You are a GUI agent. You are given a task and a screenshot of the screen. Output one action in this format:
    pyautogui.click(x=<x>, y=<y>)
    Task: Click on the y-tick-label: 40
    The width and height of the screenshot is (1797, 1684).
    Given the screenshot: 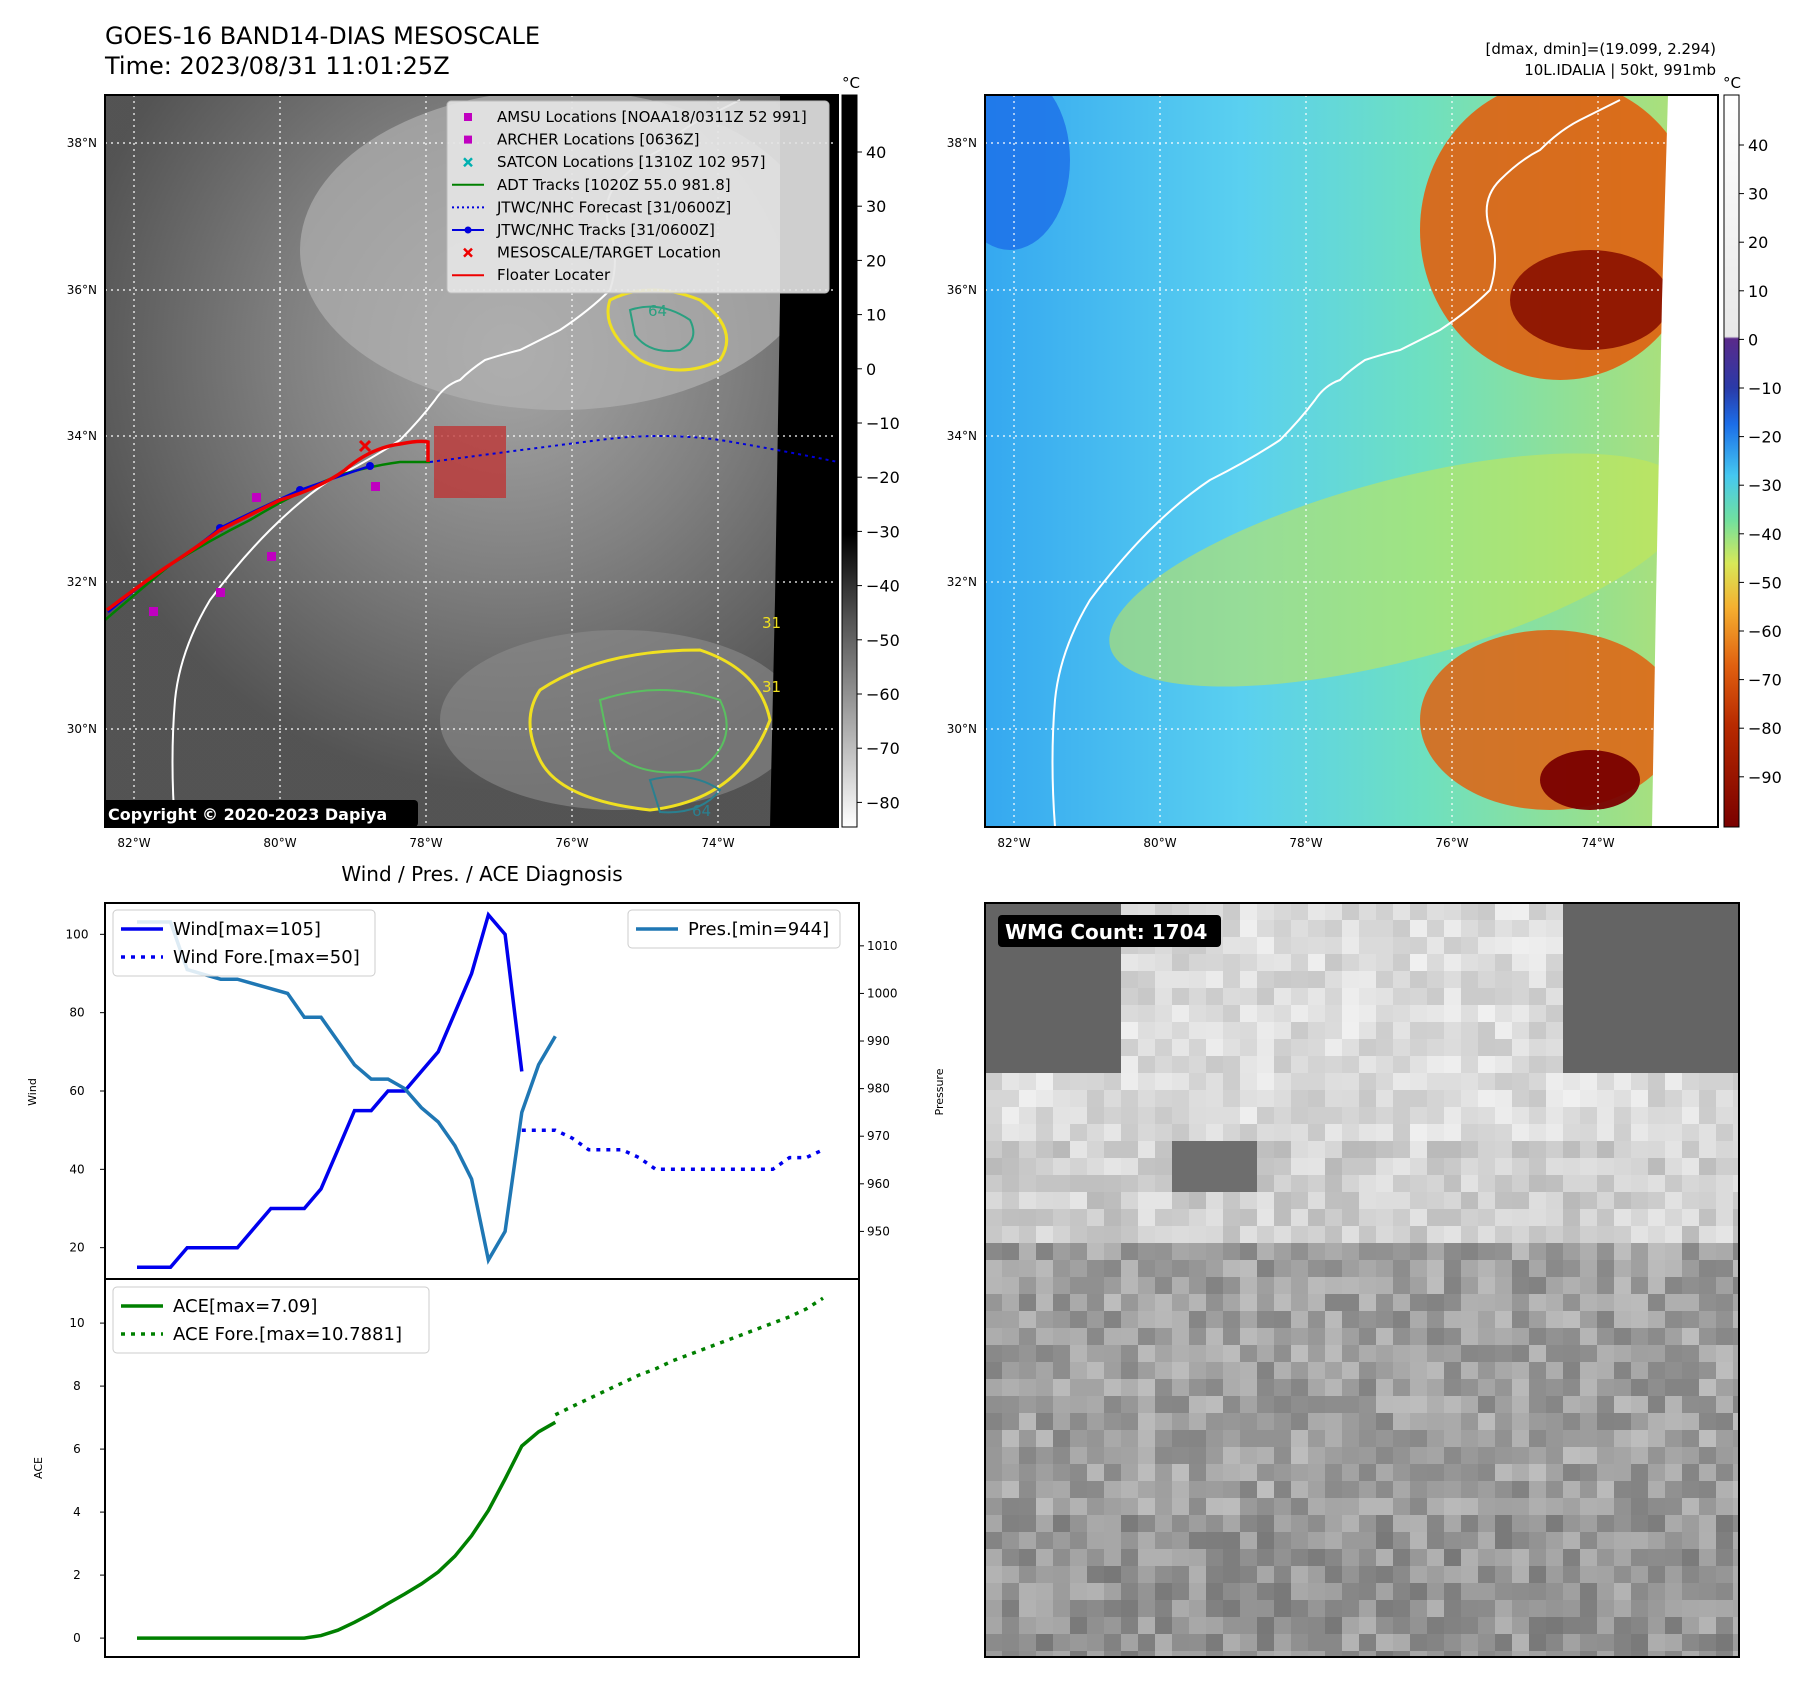 What is the action you would take?
    pyautogui.click(x=76, y=1169)
    